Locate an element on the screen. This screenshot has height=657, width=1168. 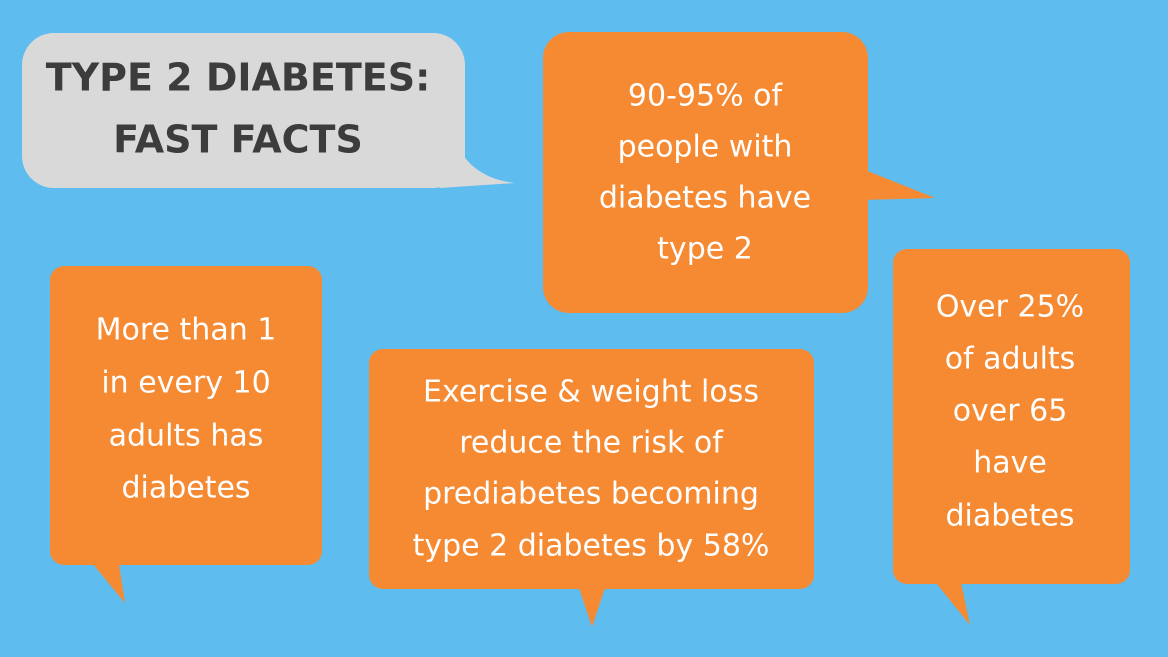
fact-bubble: Over 25% of adults over 65 have diabetes is located at coordinates (1011, 437).